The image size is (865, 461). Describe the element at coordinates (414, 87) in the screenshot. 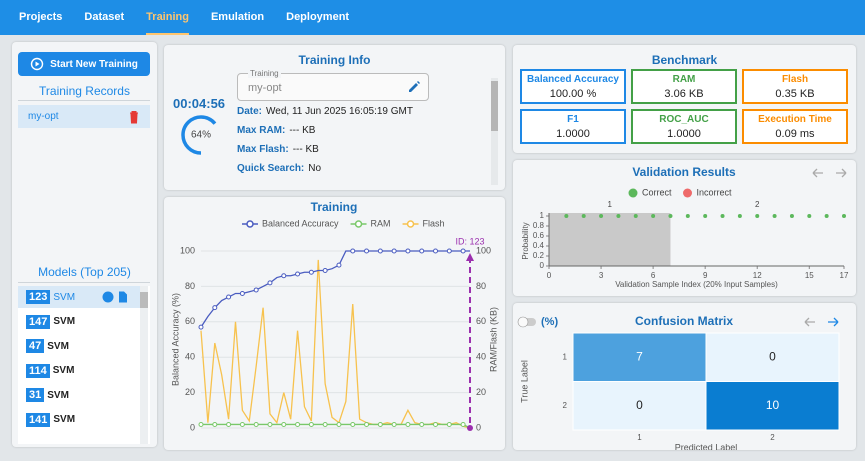

I see `edit-icon` at that location.